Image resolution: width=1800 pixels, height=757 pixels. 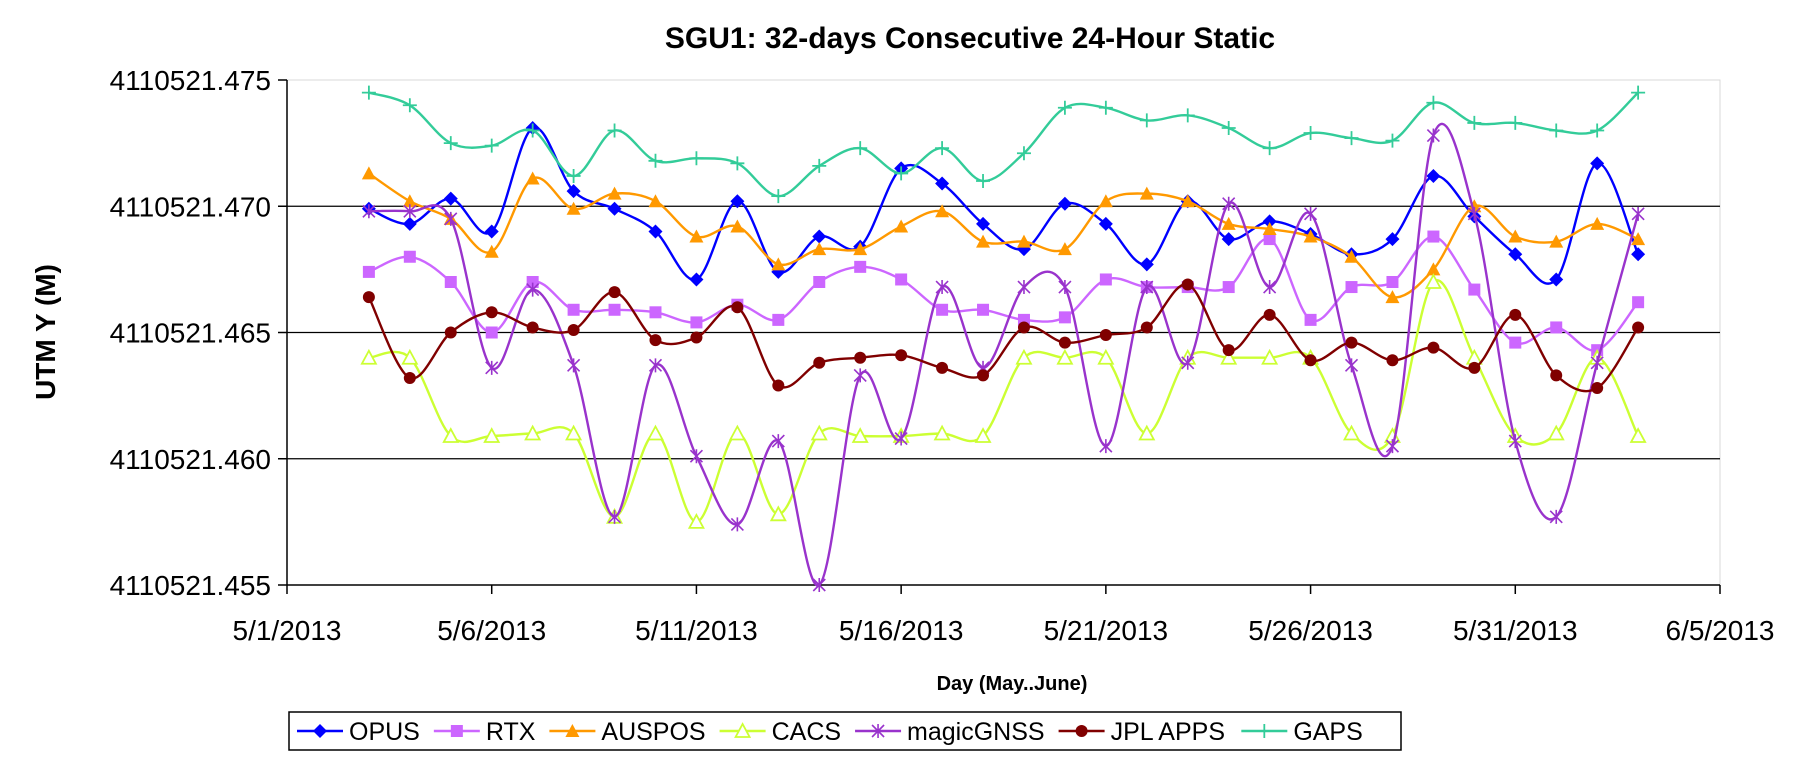 I want to click on legend: OPUS RTX AUSPOS CACS magicGNSS JPL APPS GAPS, so click(x=845, y=731).